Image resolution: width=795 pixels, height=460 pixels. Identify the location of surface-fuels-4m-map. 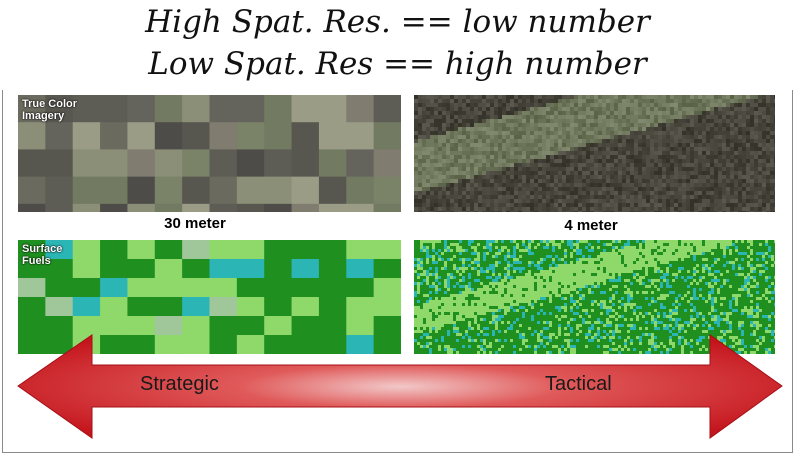
(594, 297).